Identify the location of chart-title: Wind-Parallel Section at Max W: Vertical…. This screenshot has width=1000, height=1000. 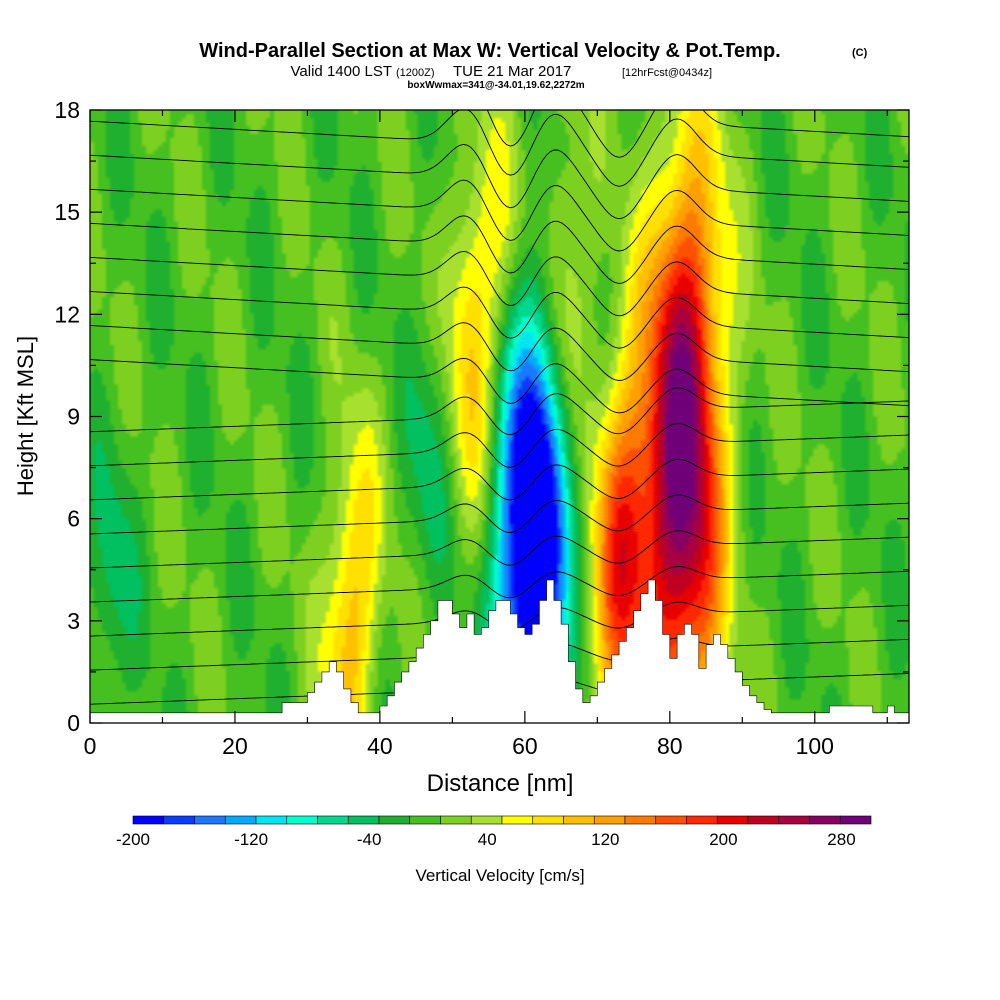
(489, 51).